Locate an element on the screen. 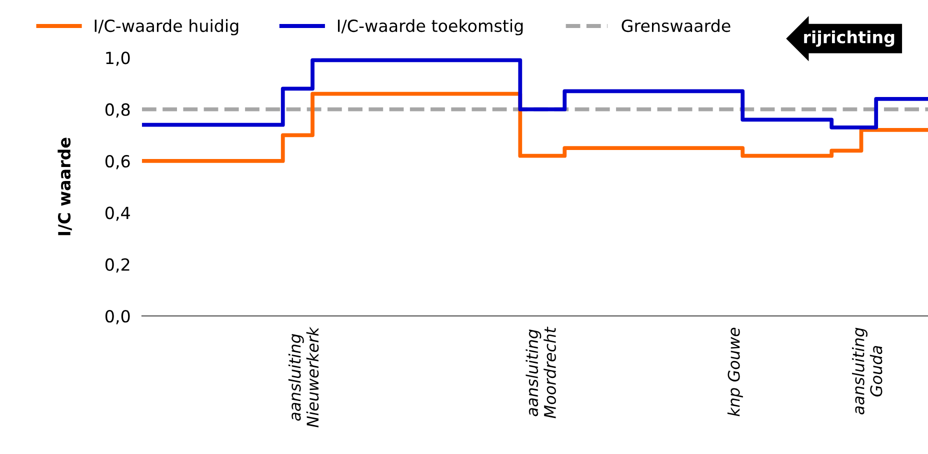 The height and width of the screenshot is (454, 928). x-tick-label: aansluiting Gouda is located at coordinates (867, 371).